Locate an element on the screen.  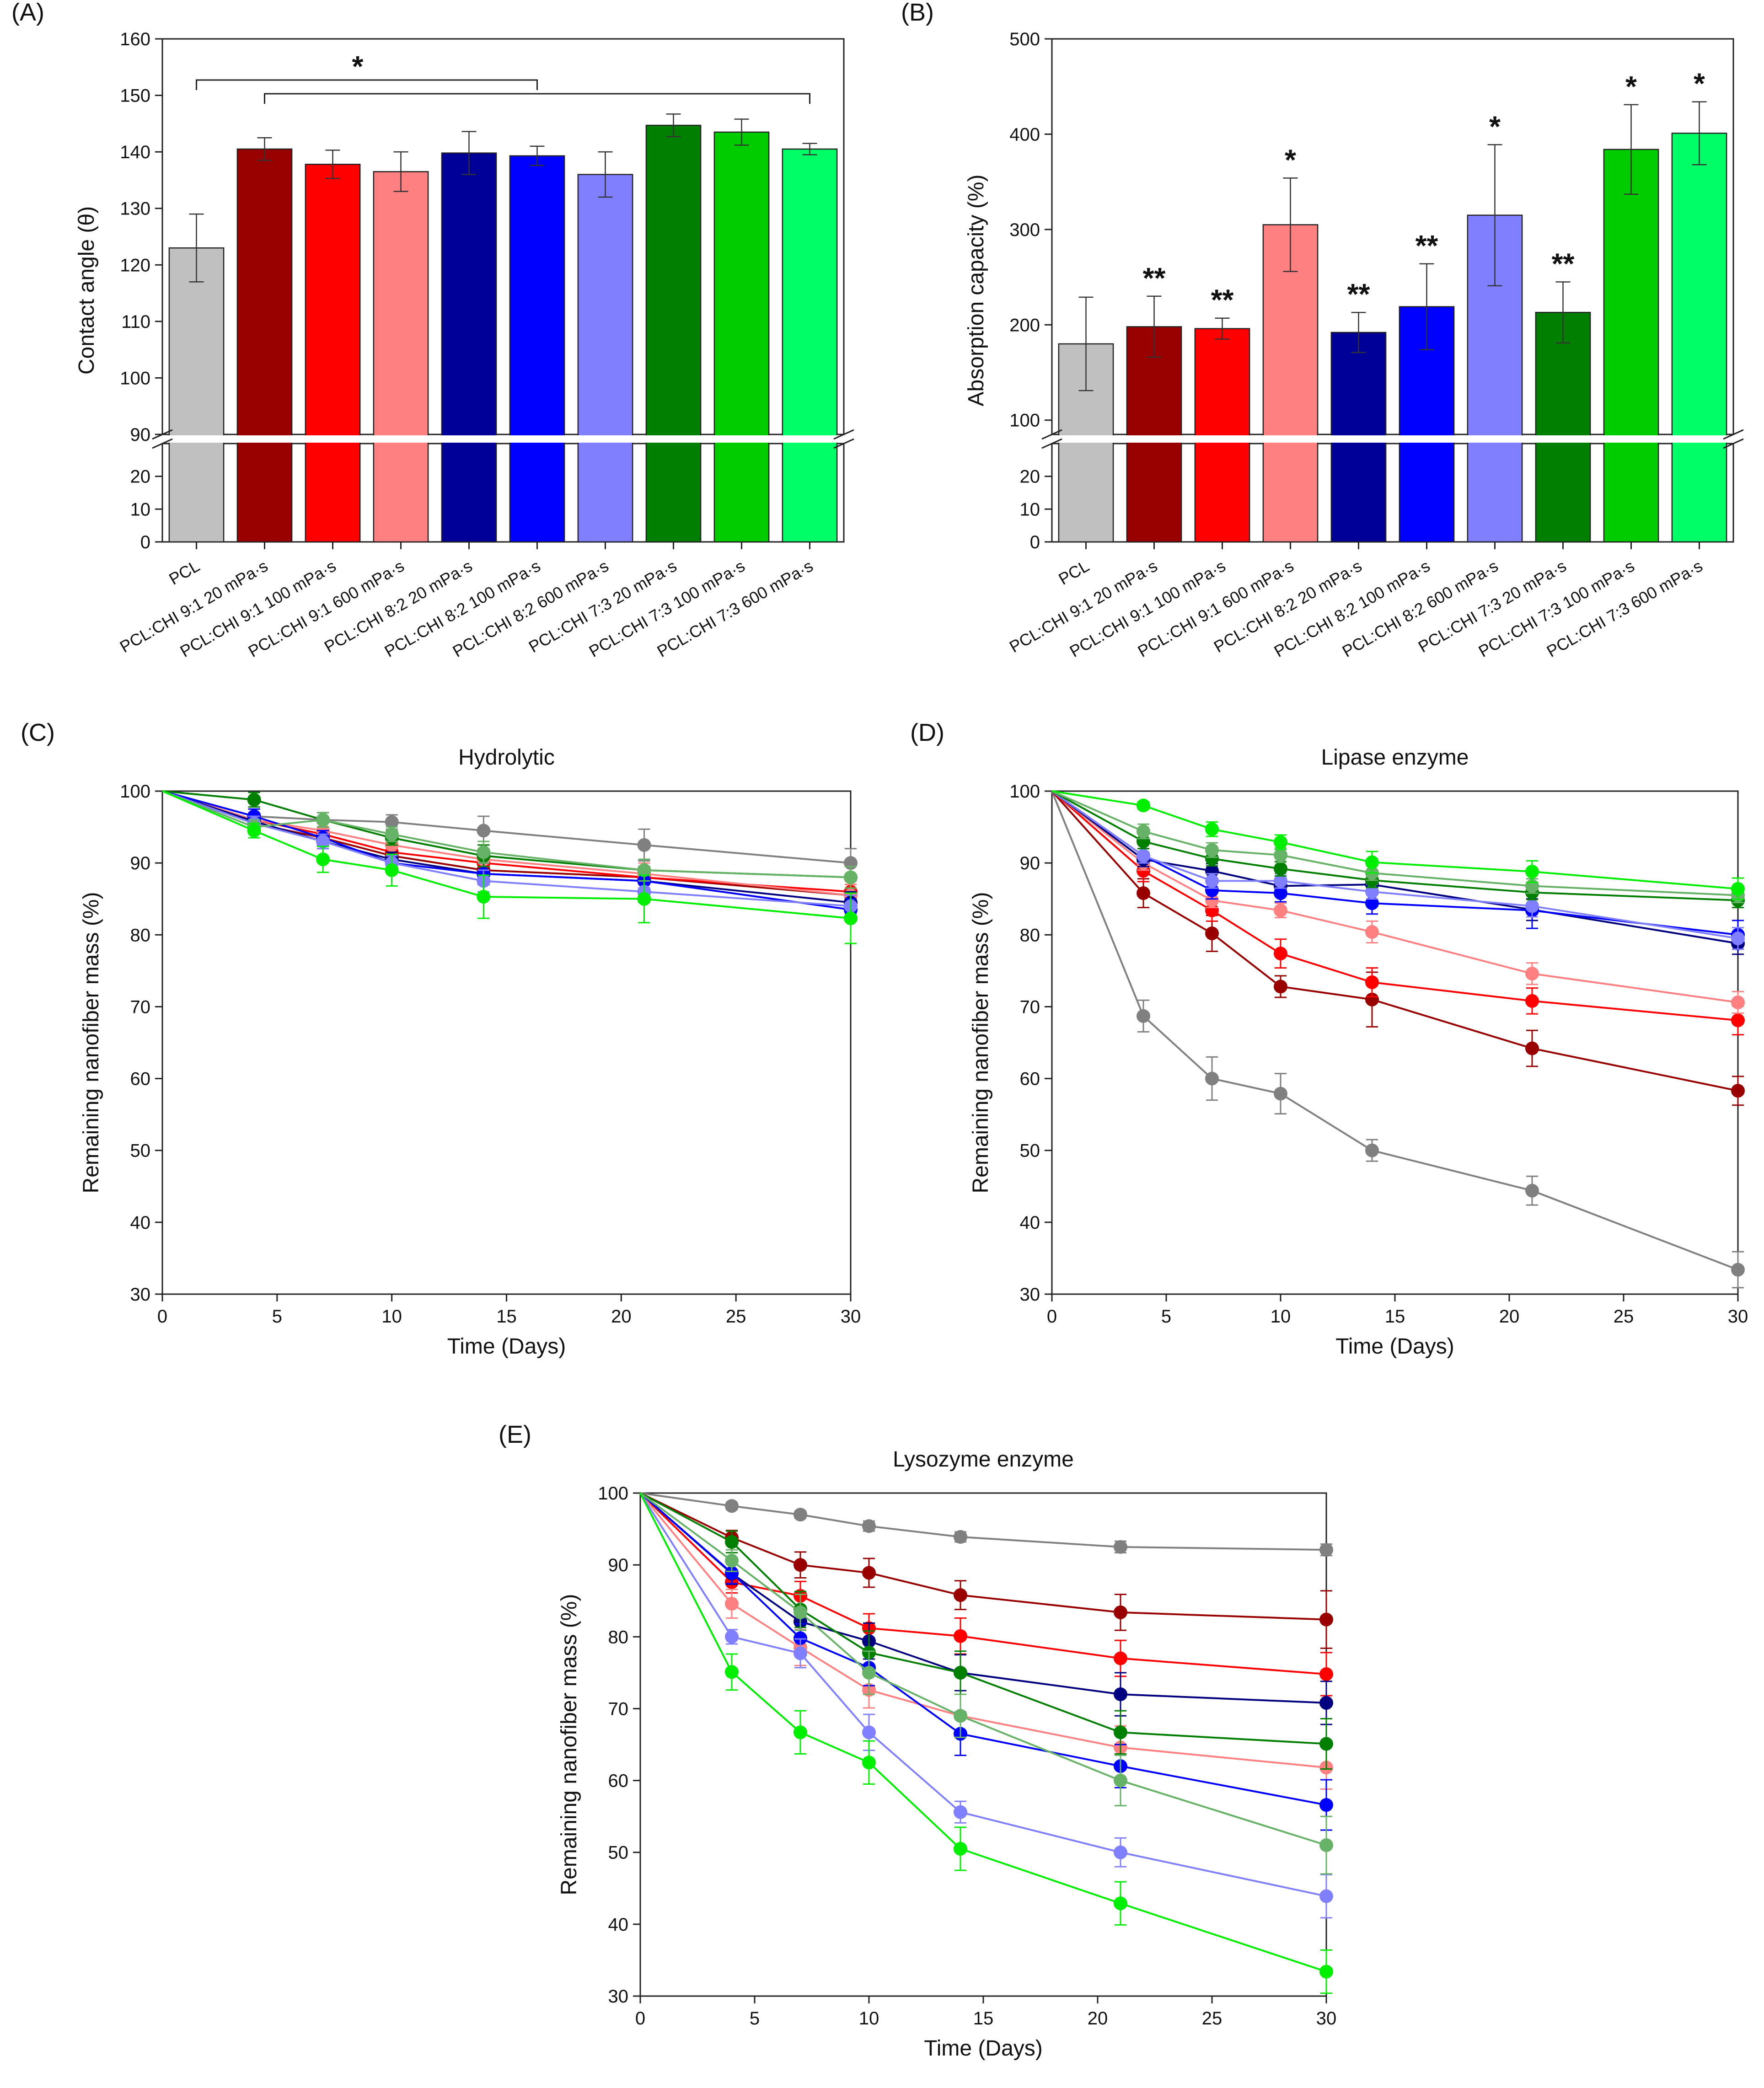
y-tick-label: 120 is located at coordinates (135, 265).